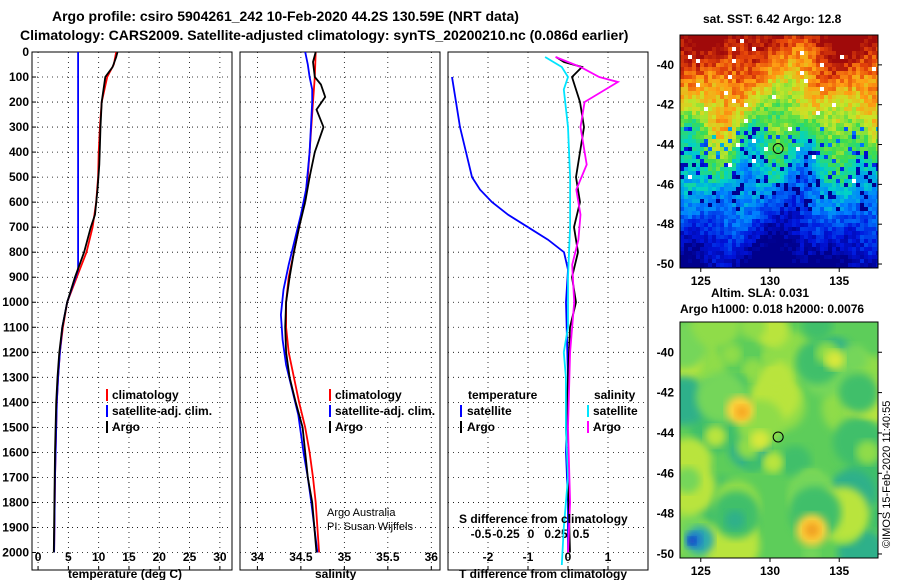  I want to click on x-tick-label: 35.5, so click(388, 557).